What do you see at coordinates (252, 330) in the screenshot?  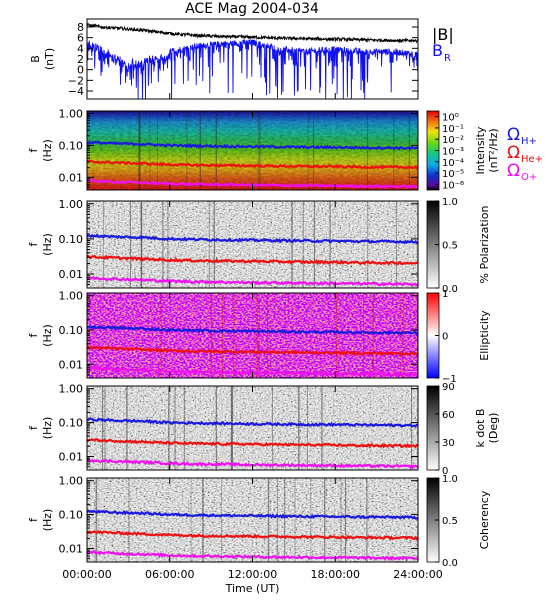 I see `ellipticity-omega-h-line` at bounding box center [252, 330].